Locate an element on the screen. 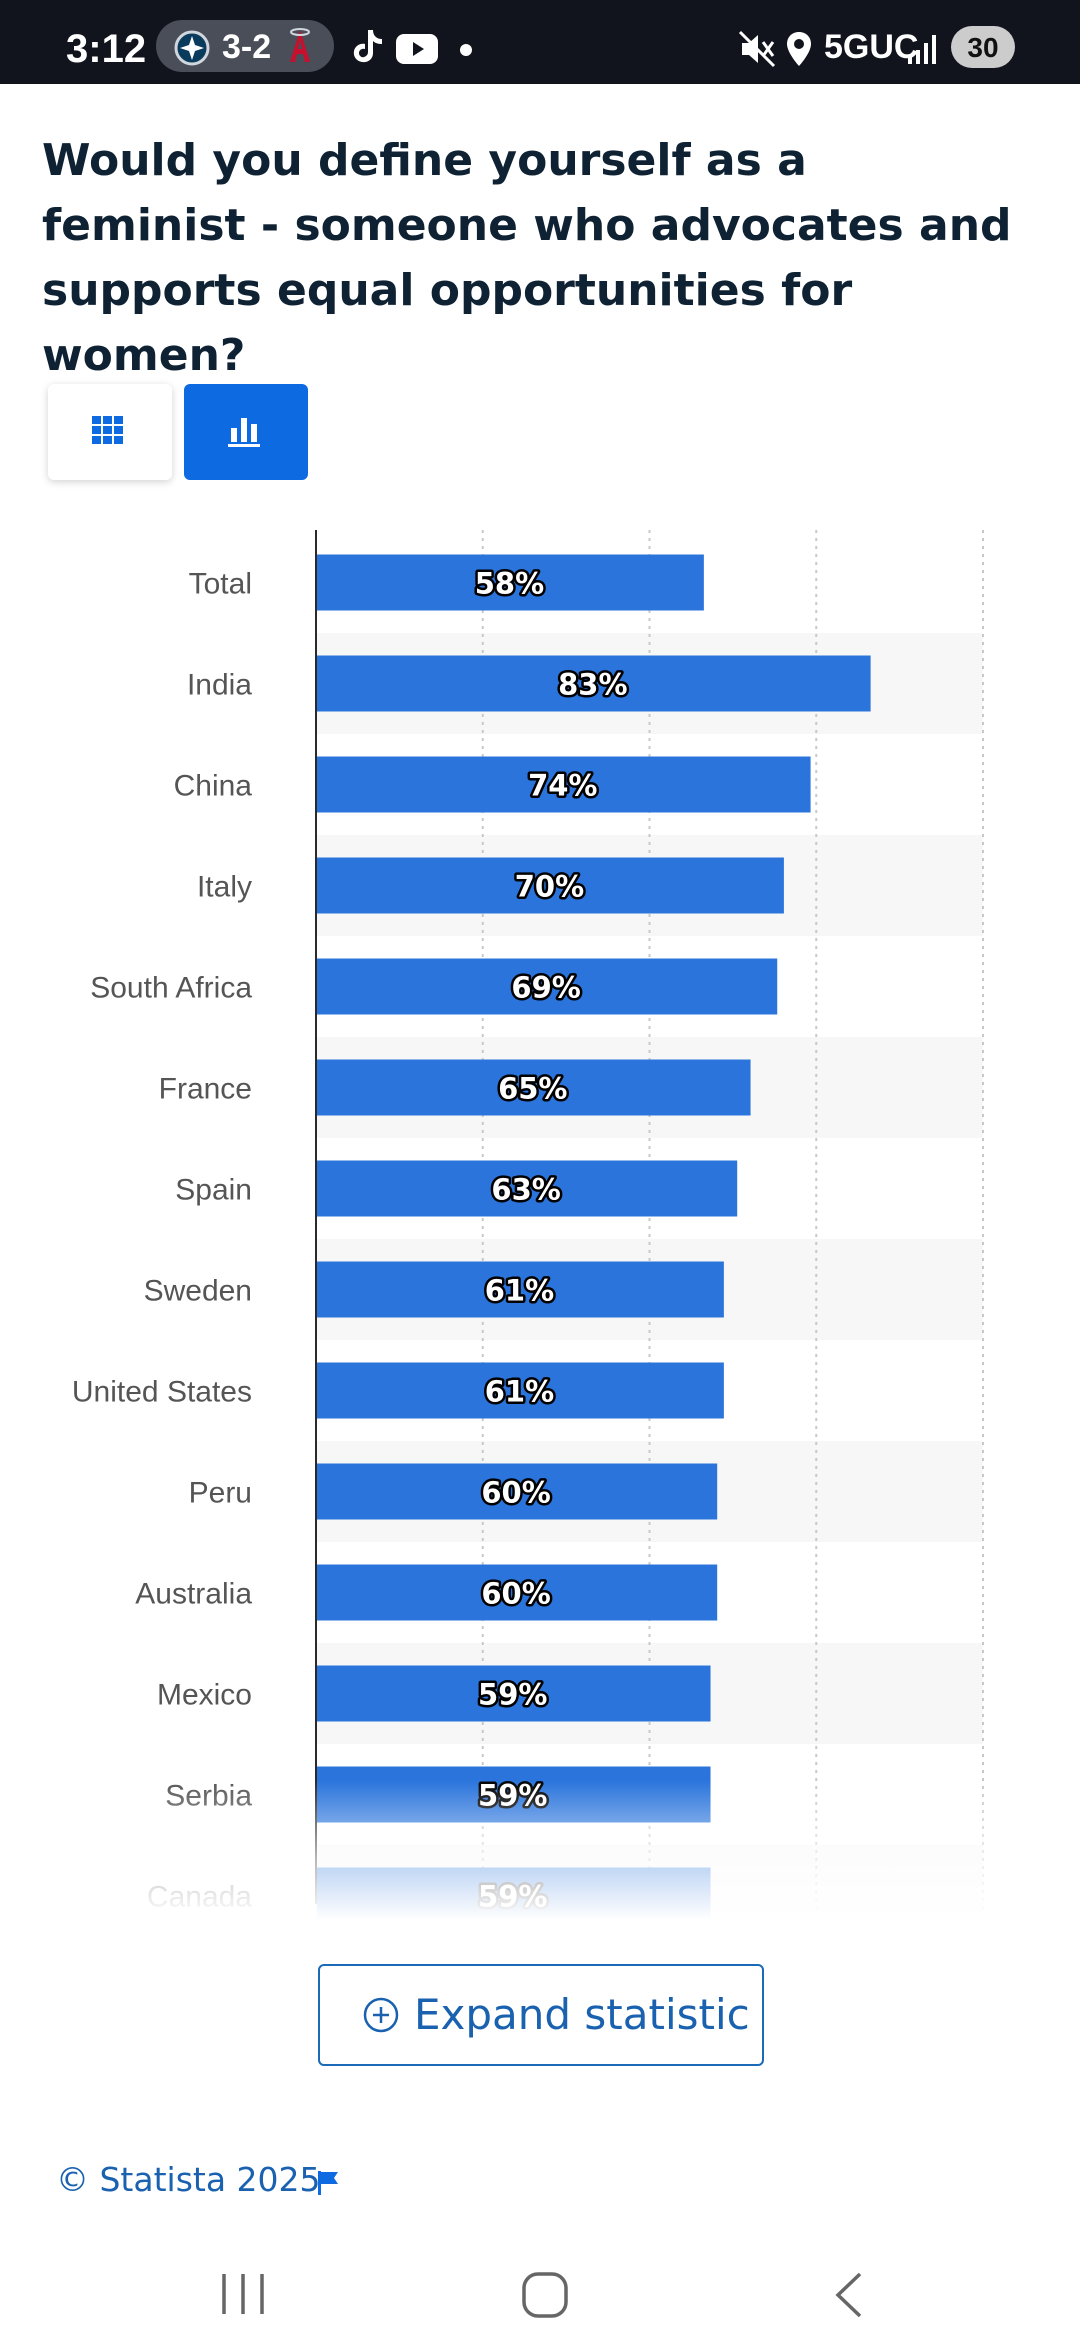 This screenshot has width=1080, height=2340. notification-dot-icon is located at coordinates (466, 50).